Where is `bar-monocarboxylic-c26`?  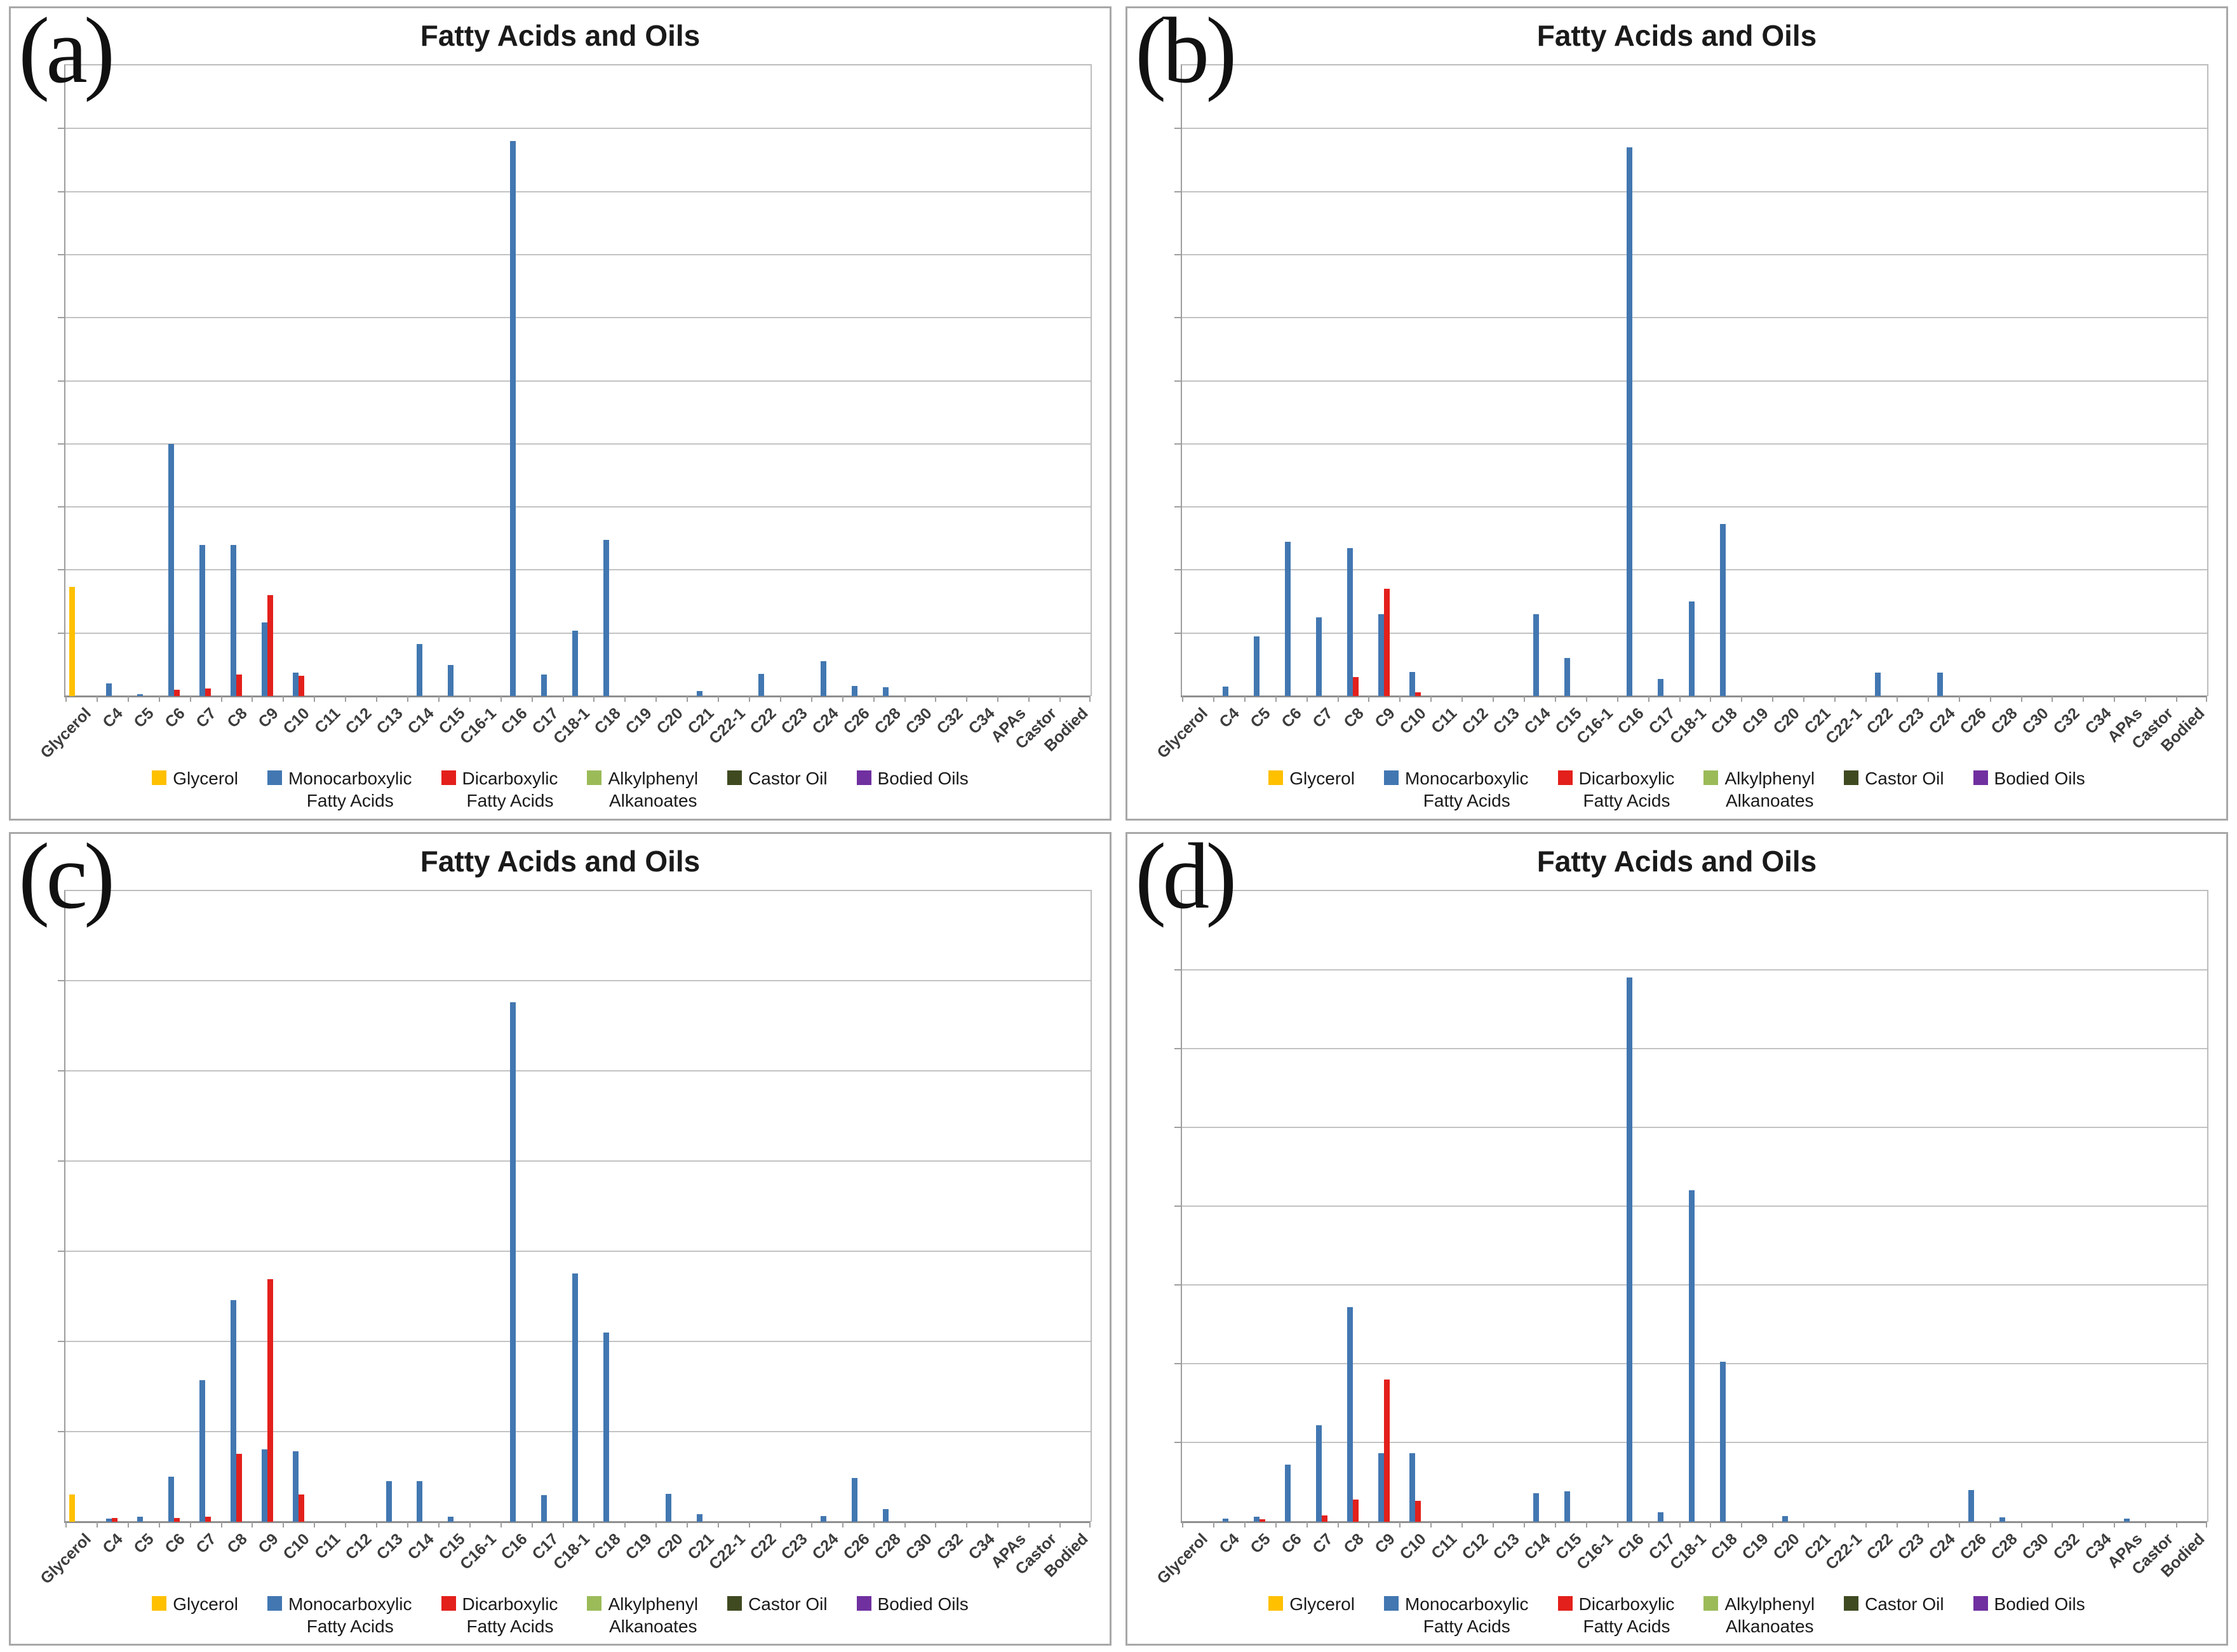
bar-monocarboxylic-c26 is located at coordinates (855, 1500).